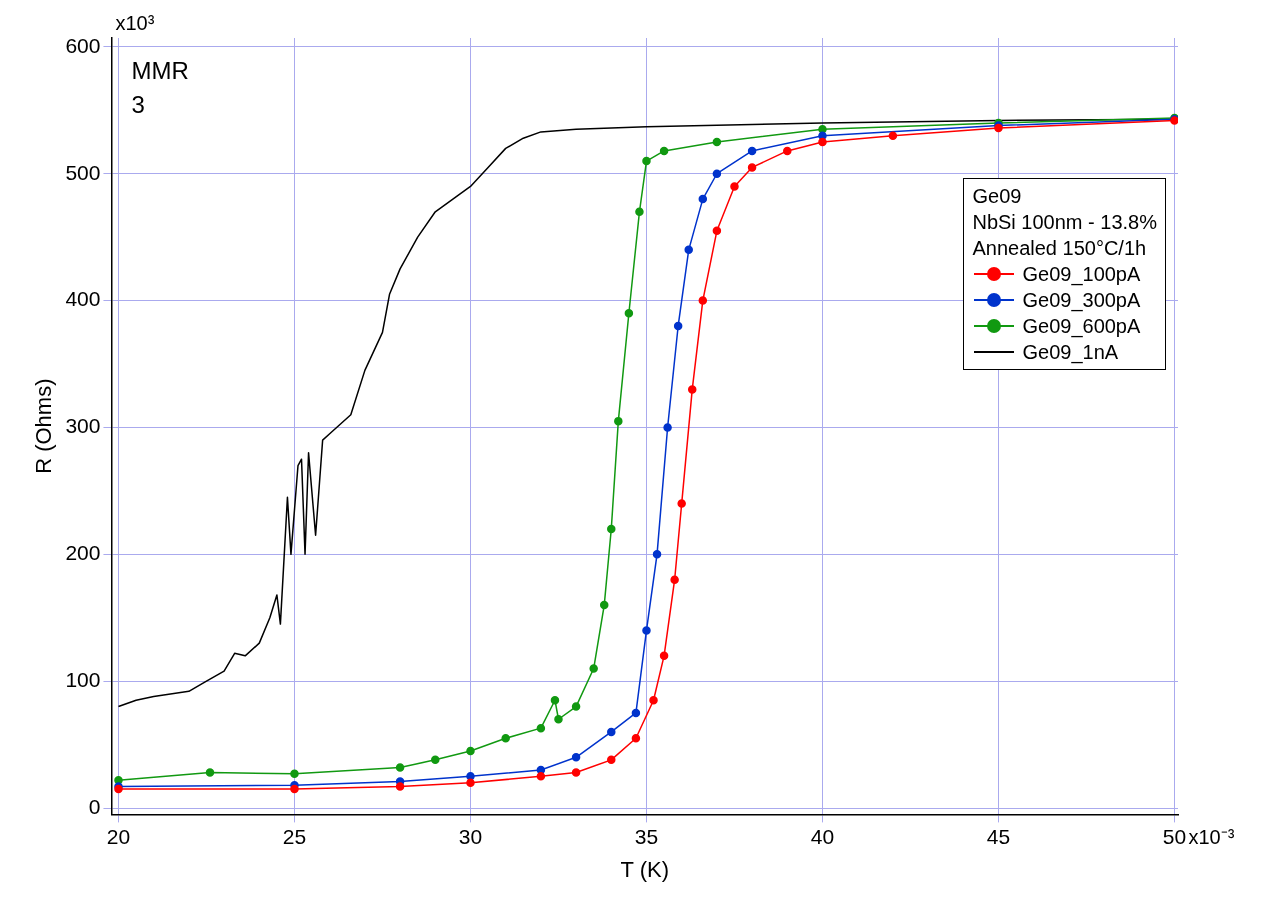 The width and height of the screenshot is (1267, 908). Describe the element at coordinates (1081, 274) in the screenshot. I see `legend-label: Ge09_100pA` at that location.